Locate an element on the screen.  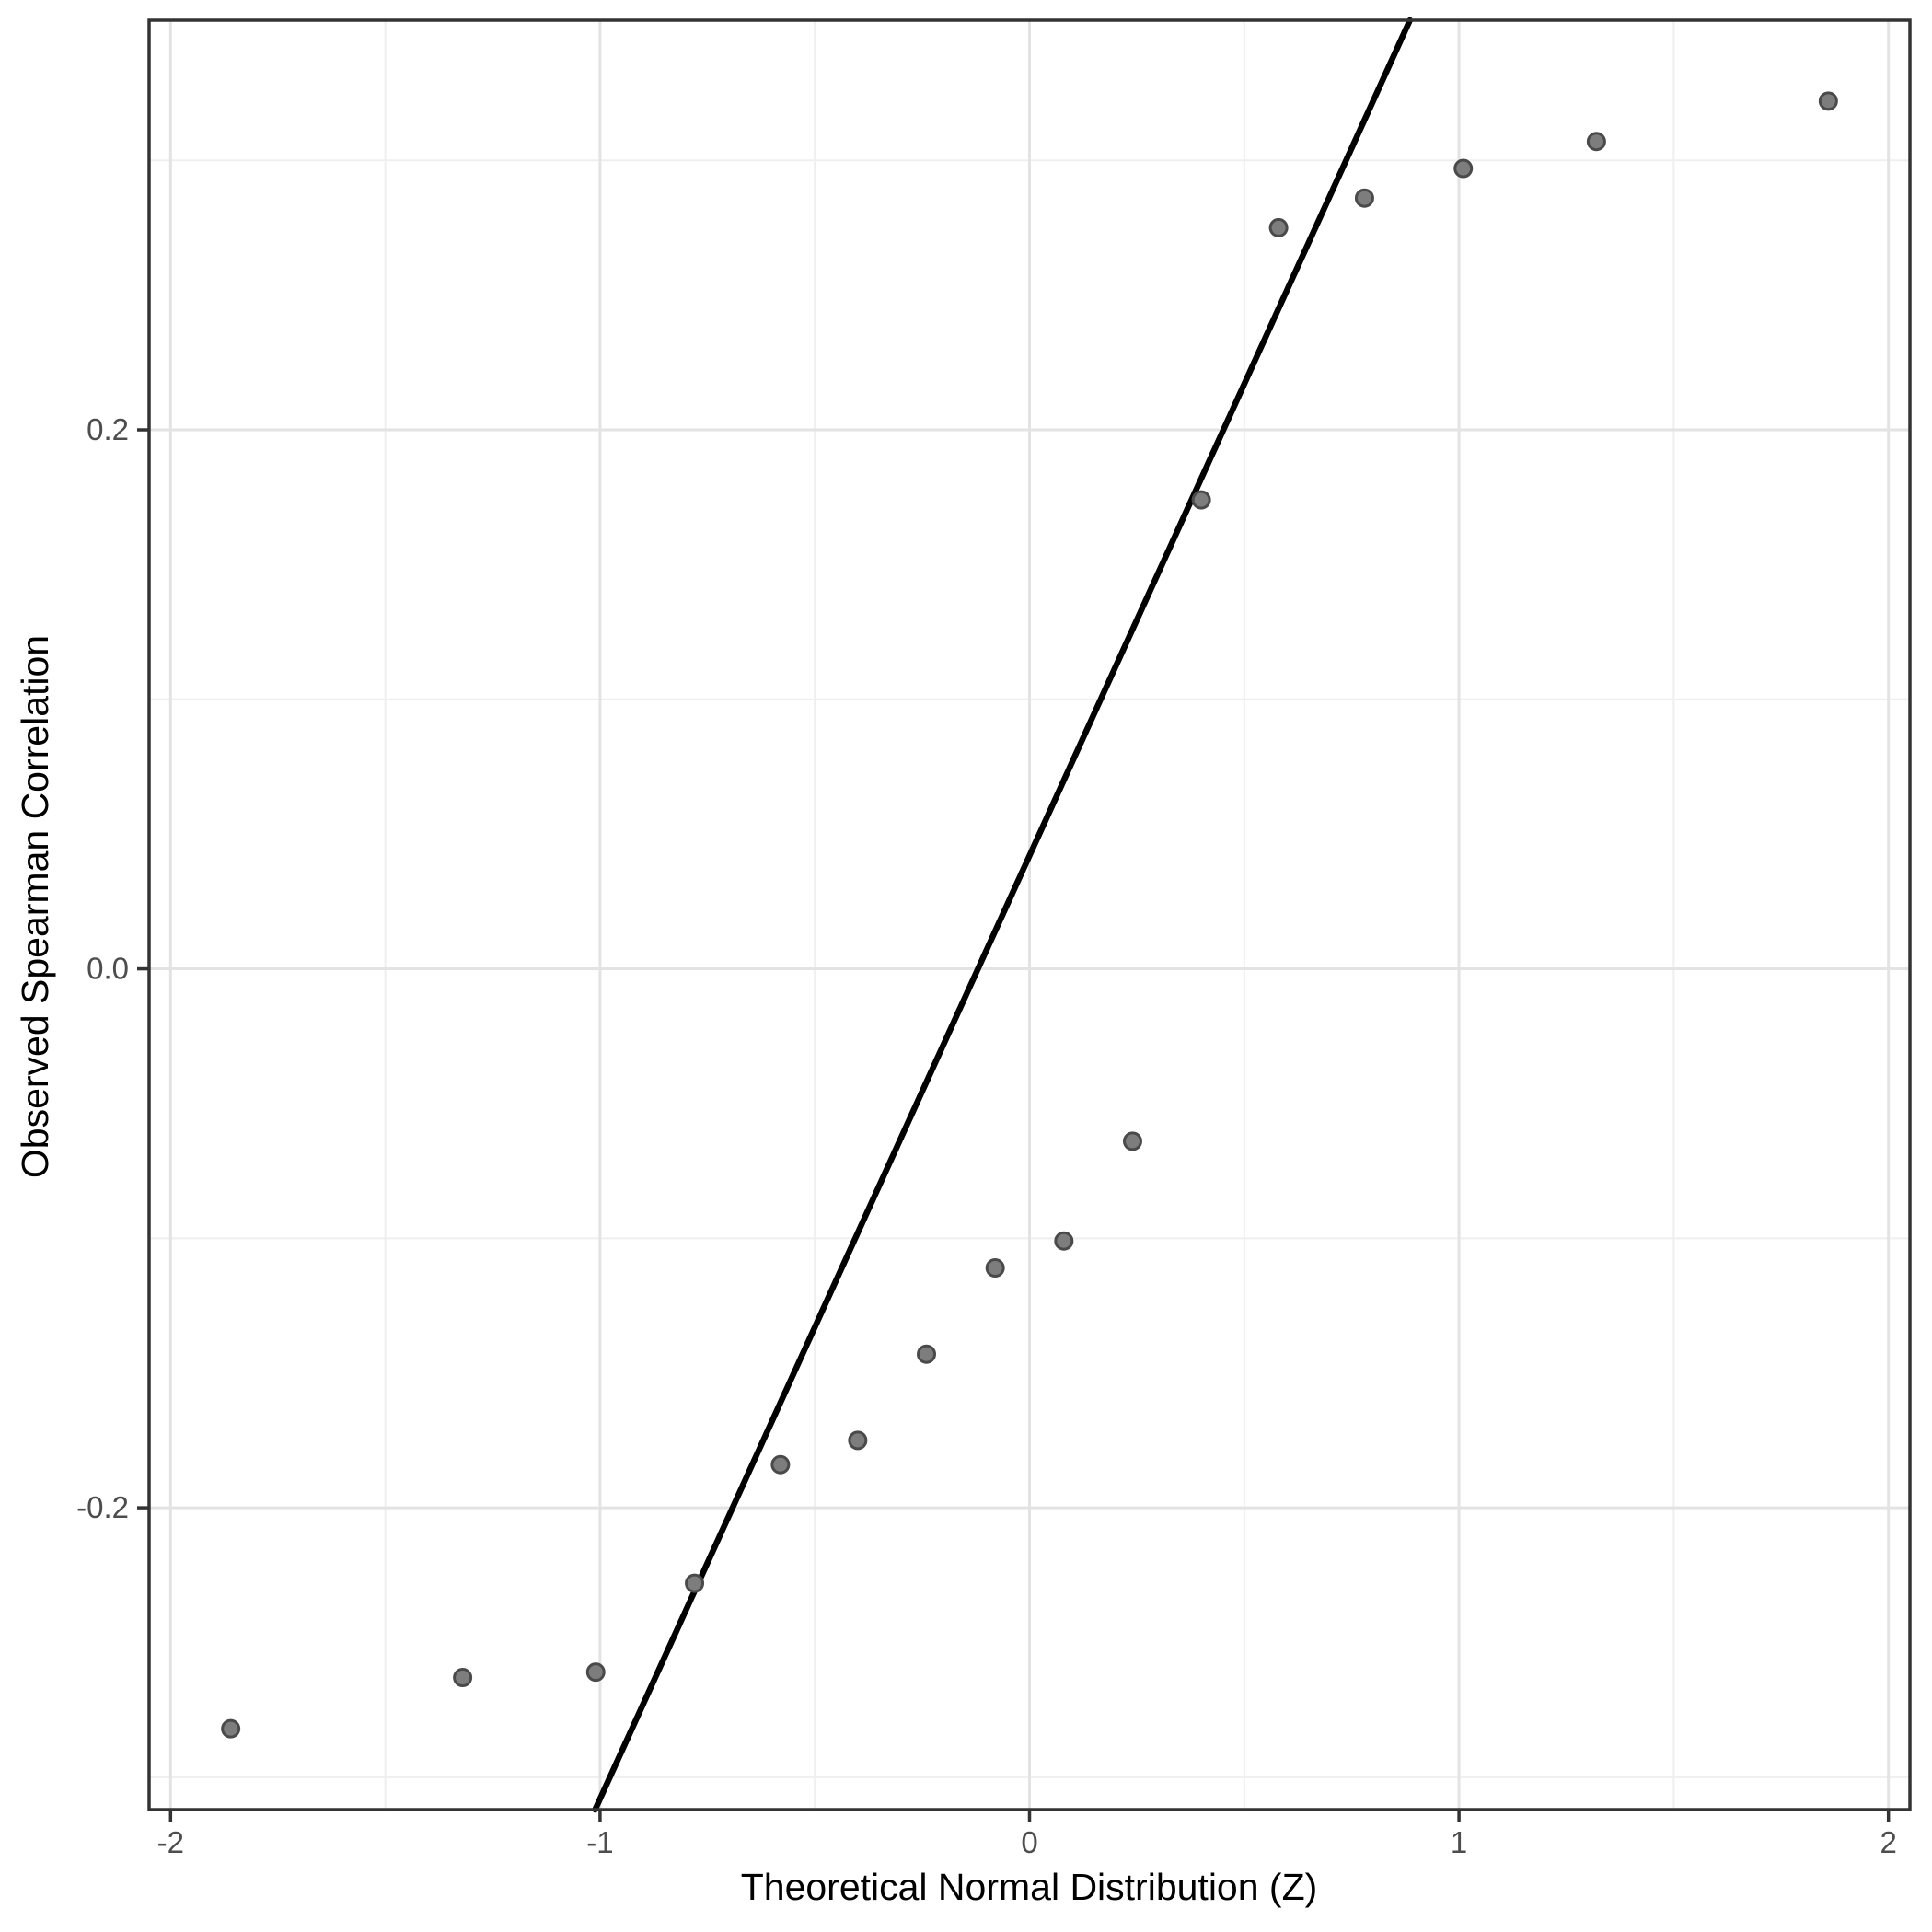
x-axis-title: Theoretical Normal Distribution (Z) is located at coordinates (1029, 1887).